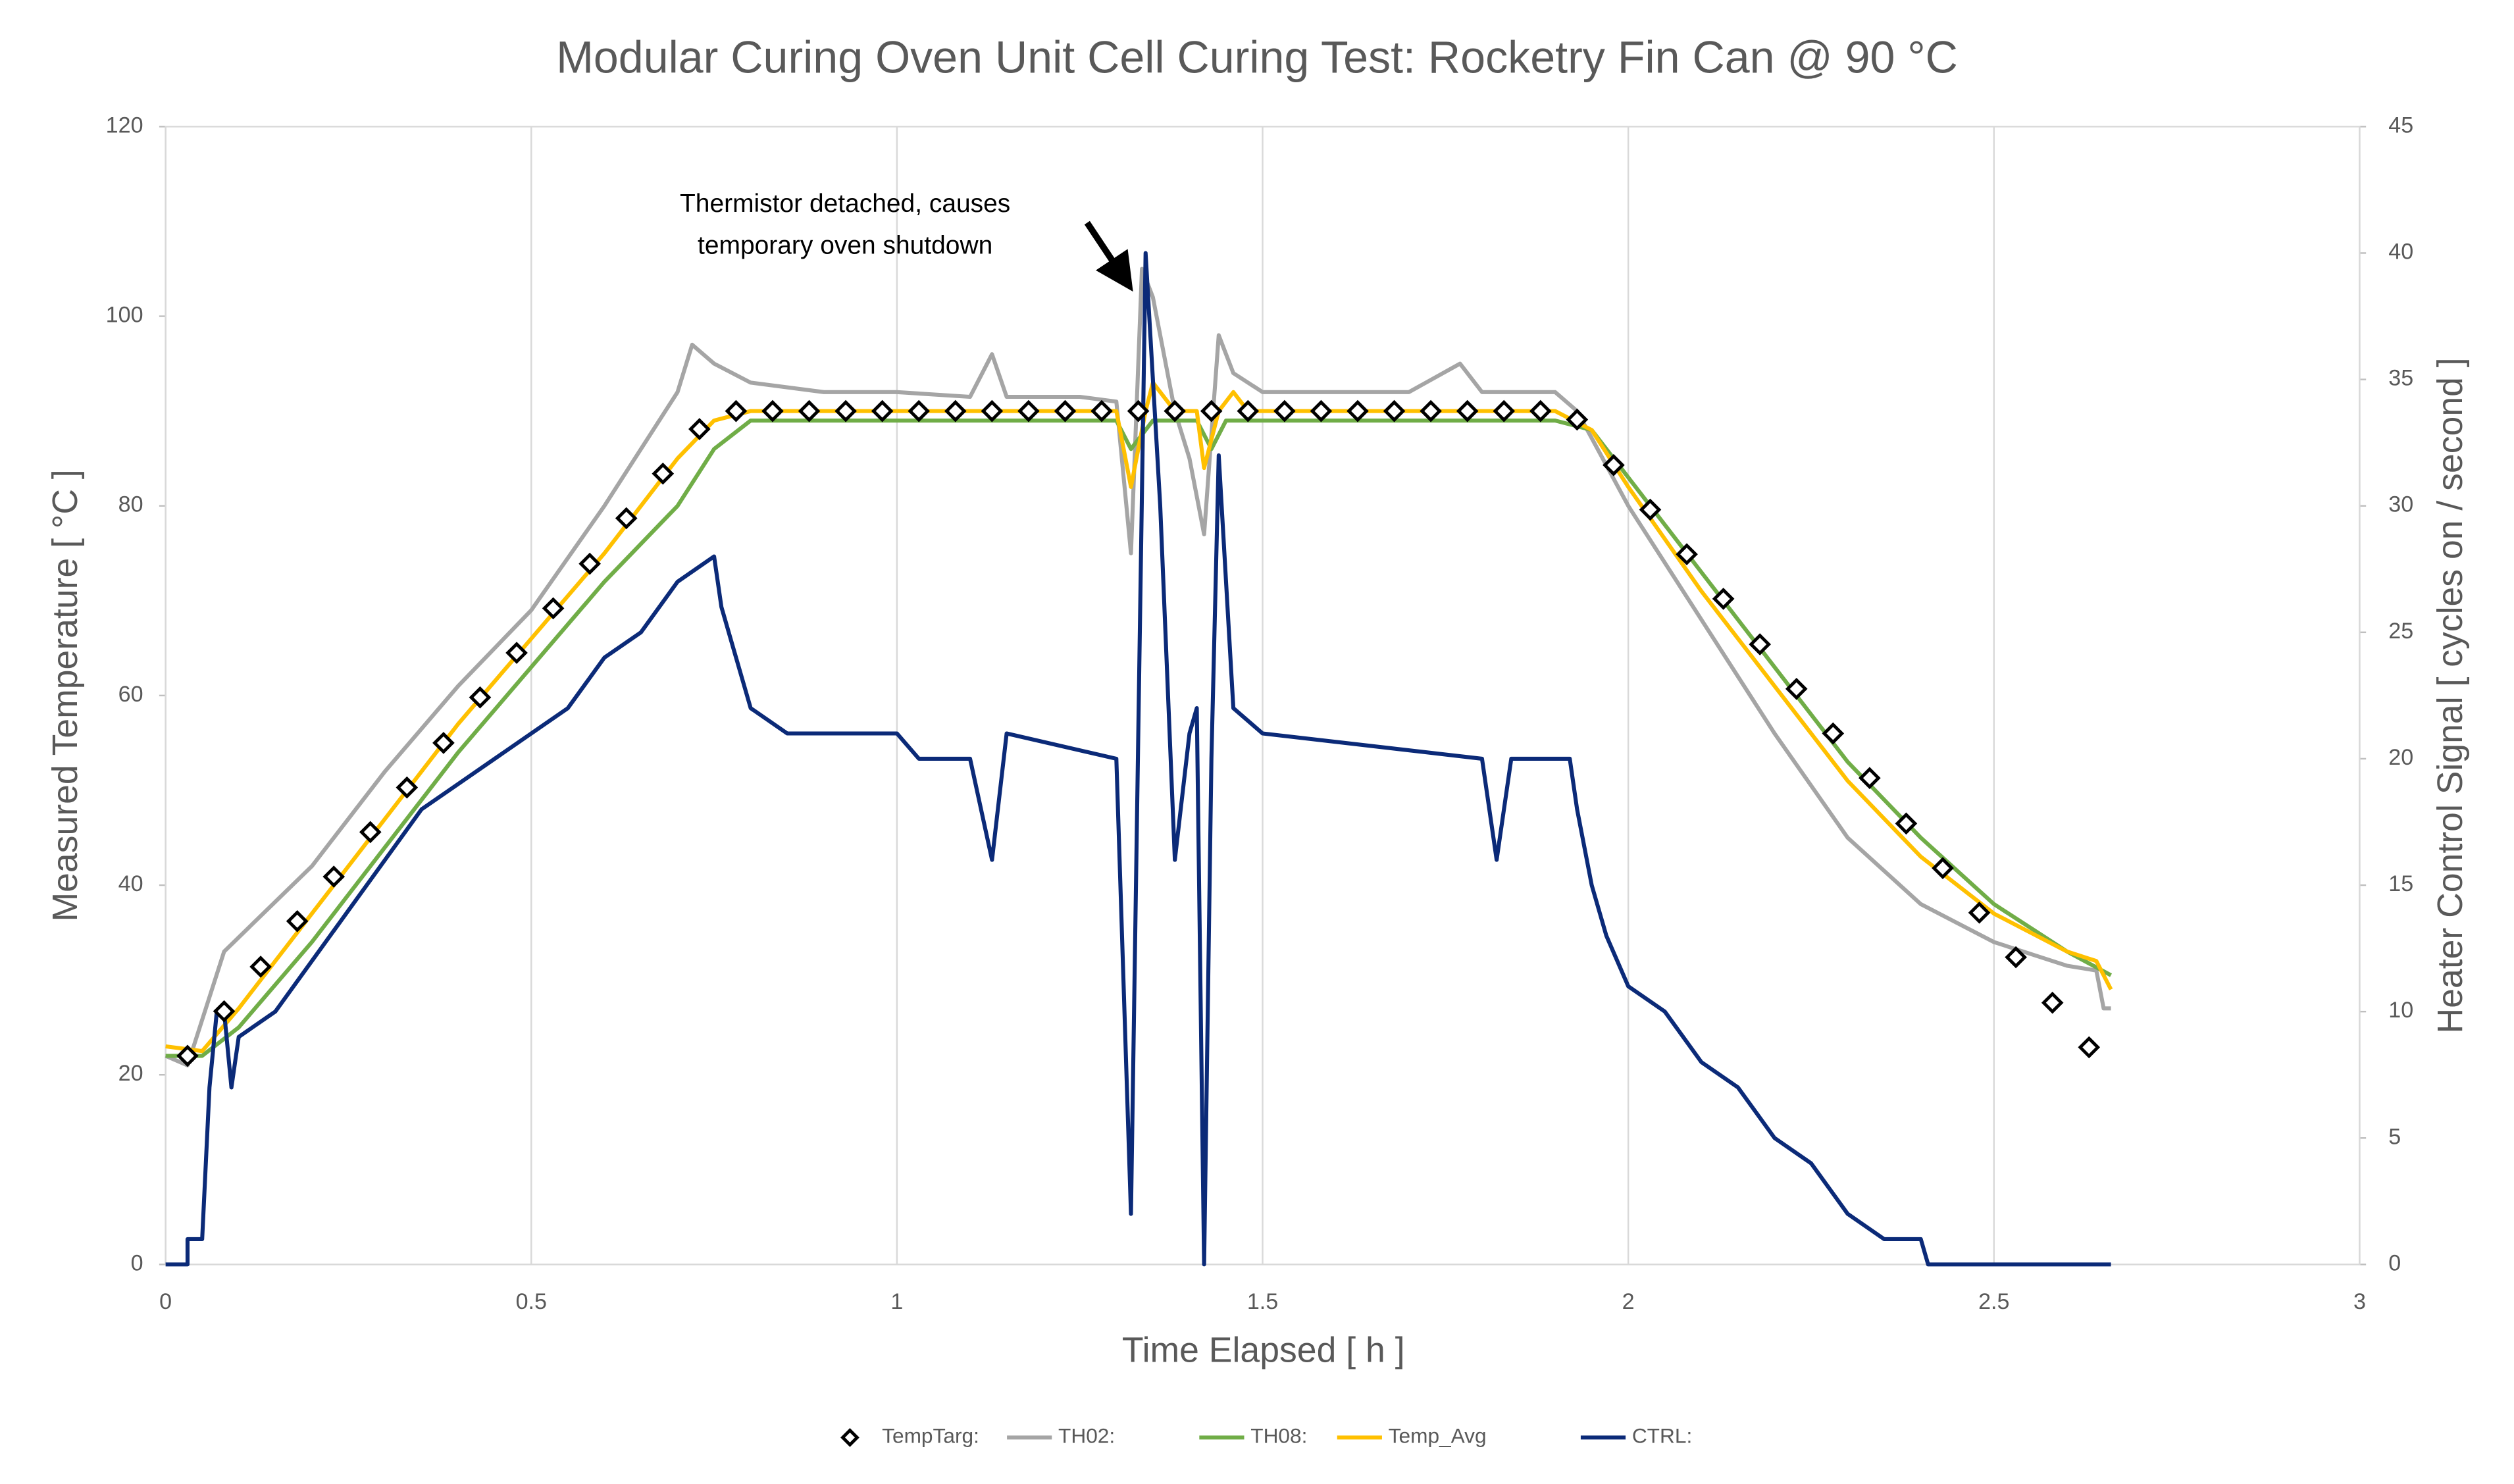  Describe the element at coordinates (849, 1437) in the screenshot. I see `legend-marker` at that location.